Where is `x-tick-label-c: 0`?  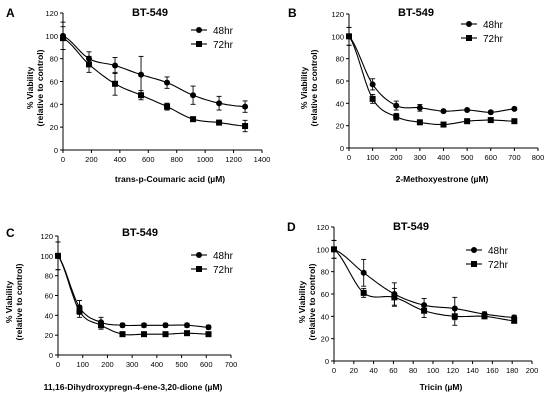
x-tick-label-c: 0 is located at coordinates (58, 364).